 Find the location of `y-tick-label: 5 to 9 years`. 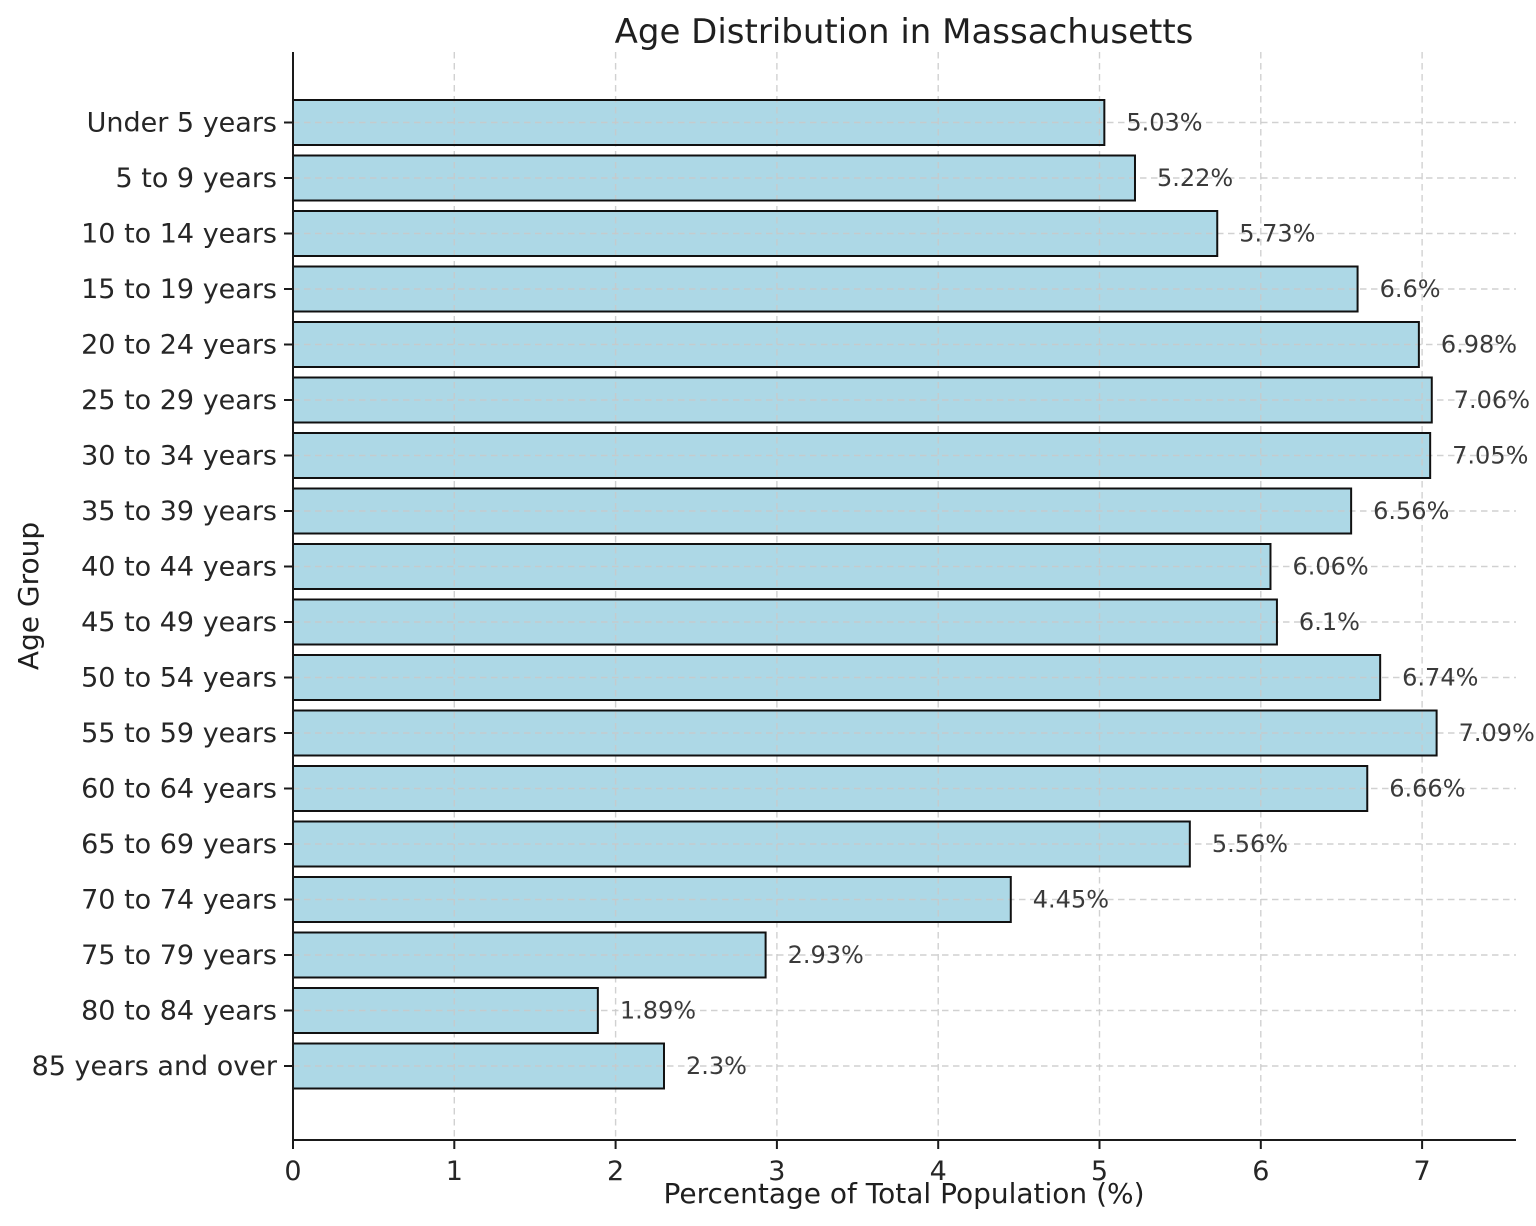

y-tick-label: 5 to 9 years is located at coordinates (196, 178).